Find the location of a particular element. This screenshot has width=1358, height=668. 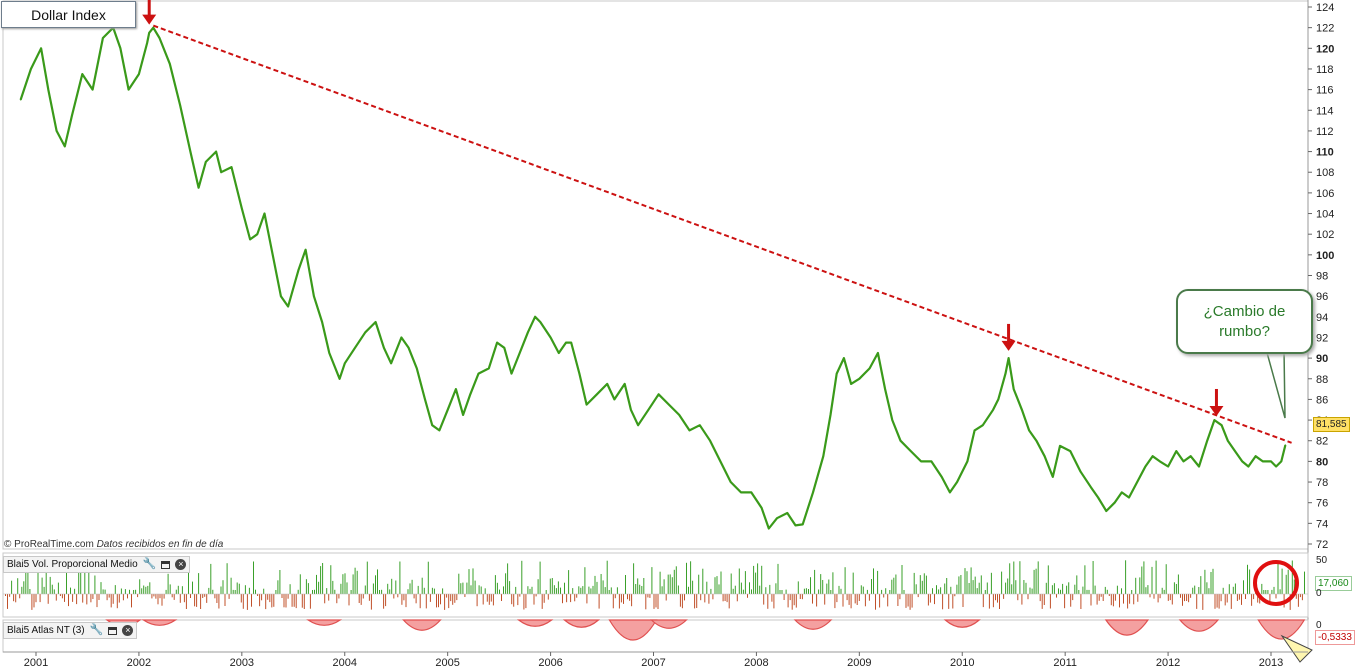

y-tick-label: 78 is located at coordinates (1322, 483).